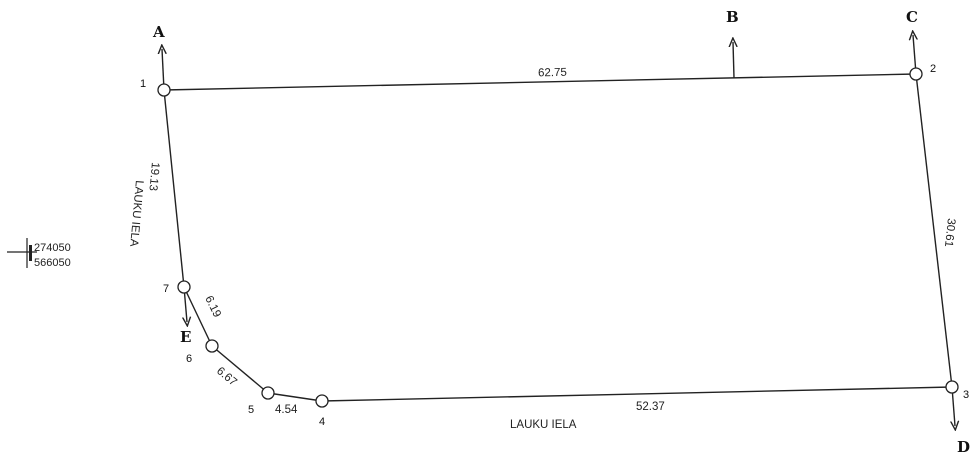 This screenshot has height=456, width=973. I want to click on point-label-2: 2, so click(933, 69).